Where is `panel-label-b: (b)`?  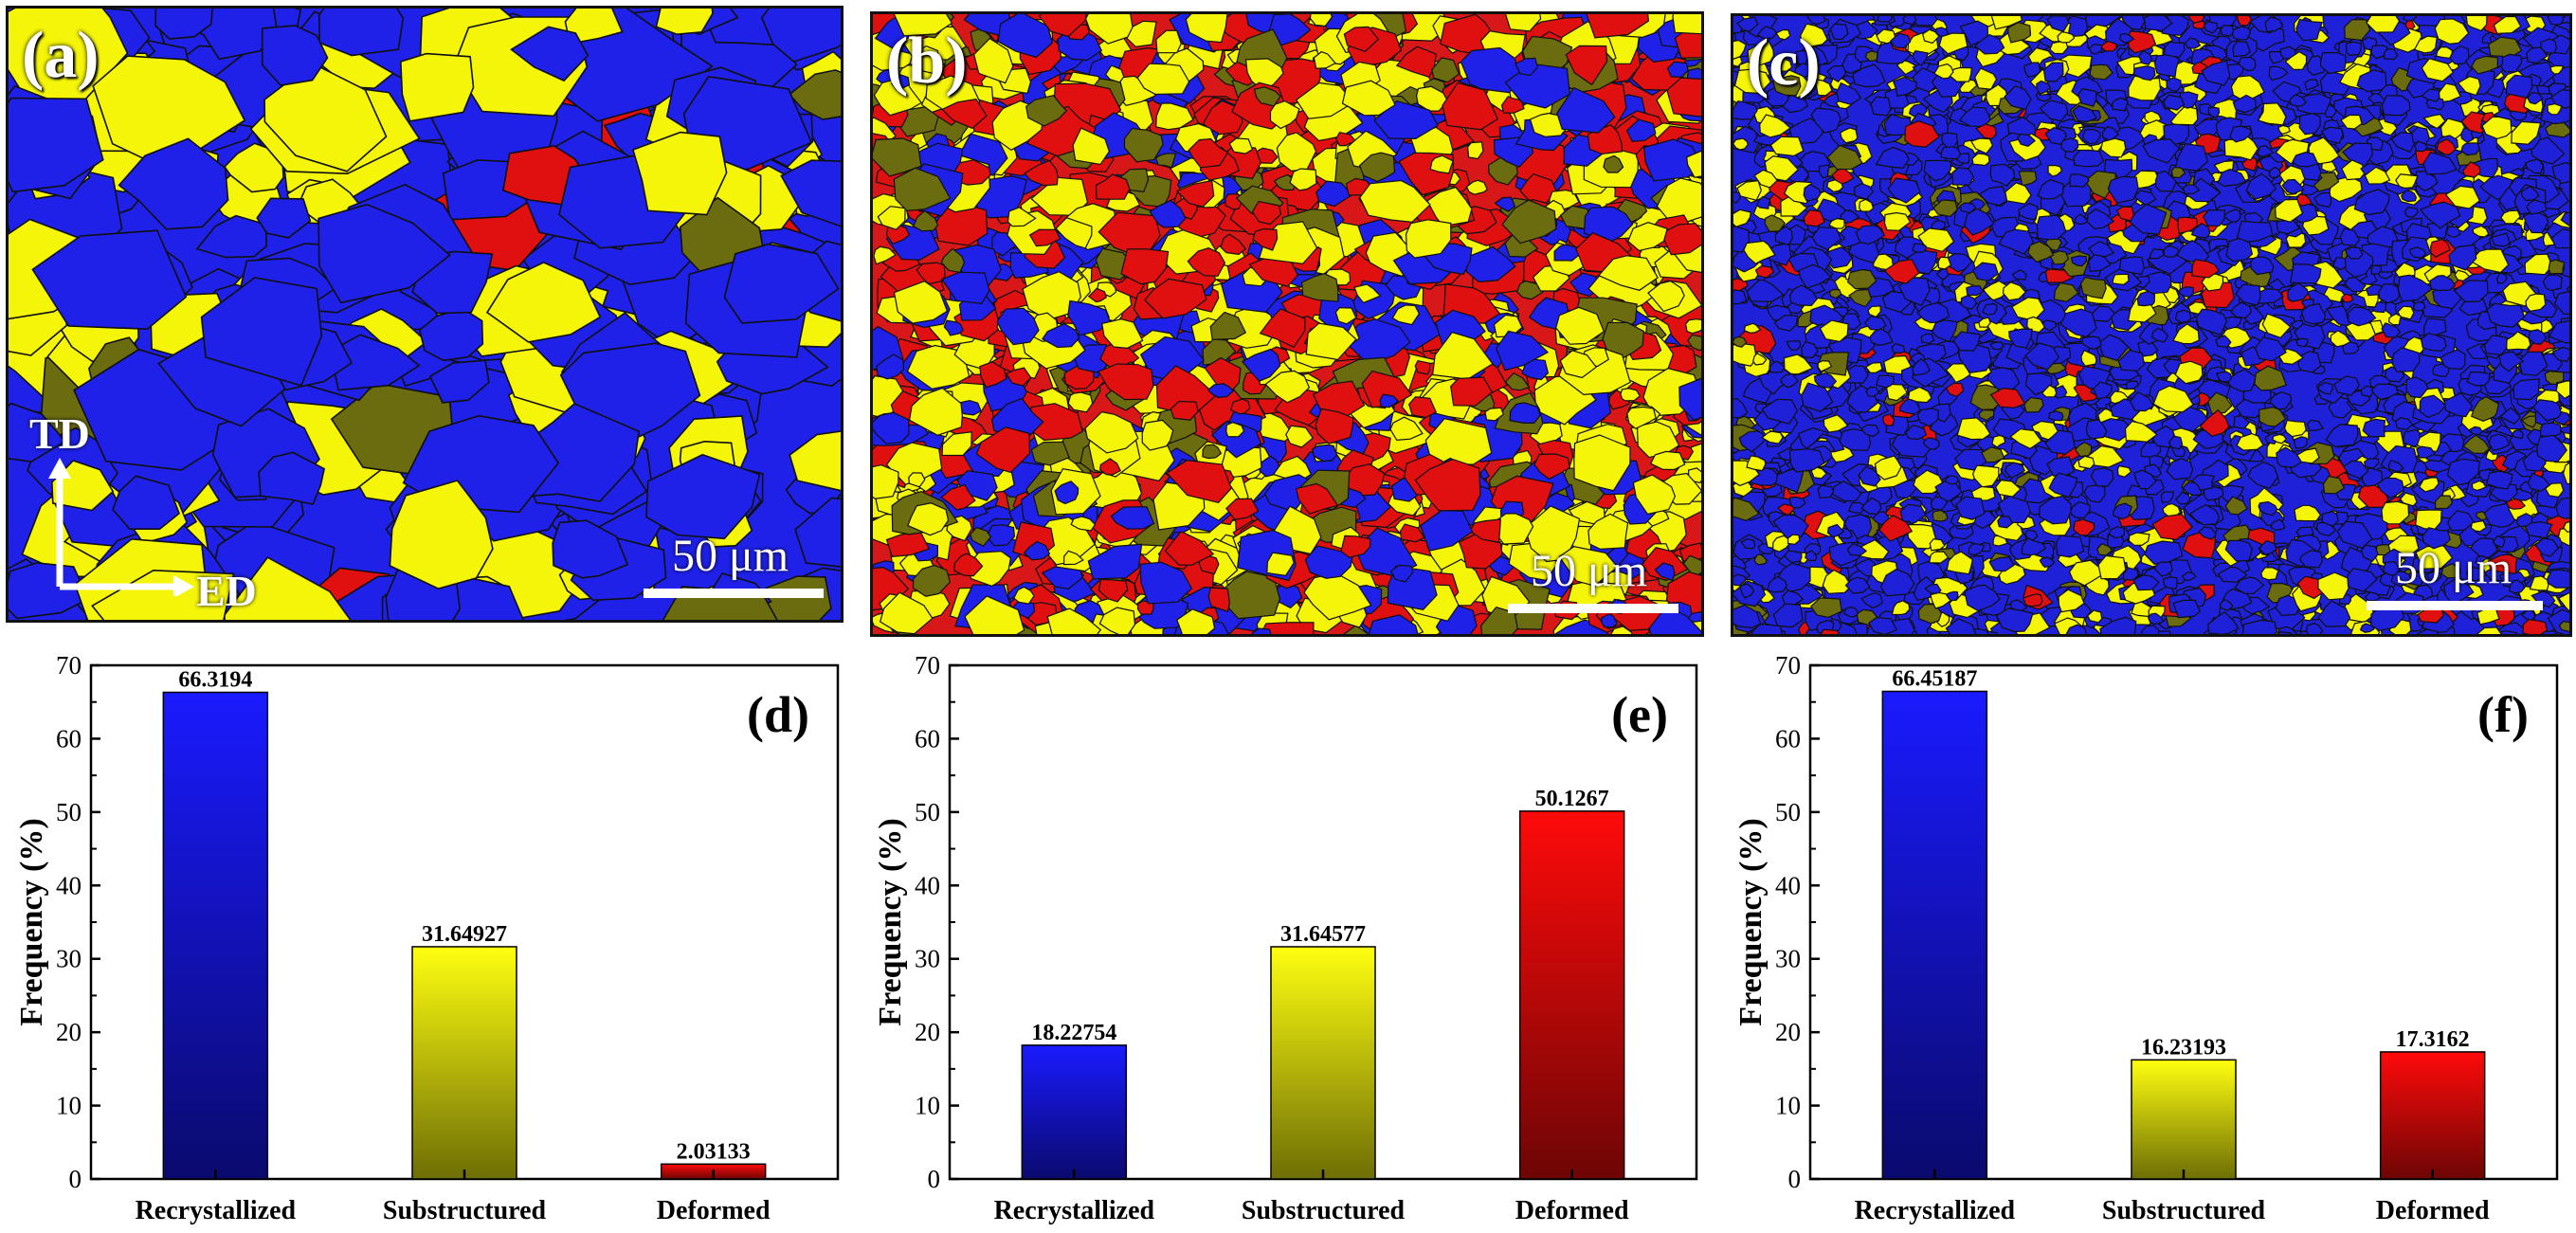
panel-label-b: (b) is located at coordinates (927, 61).